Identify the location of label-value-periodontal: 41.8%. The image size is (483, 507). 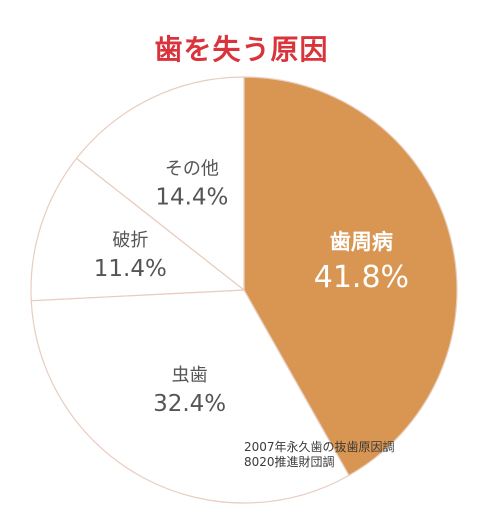
(361, 277).